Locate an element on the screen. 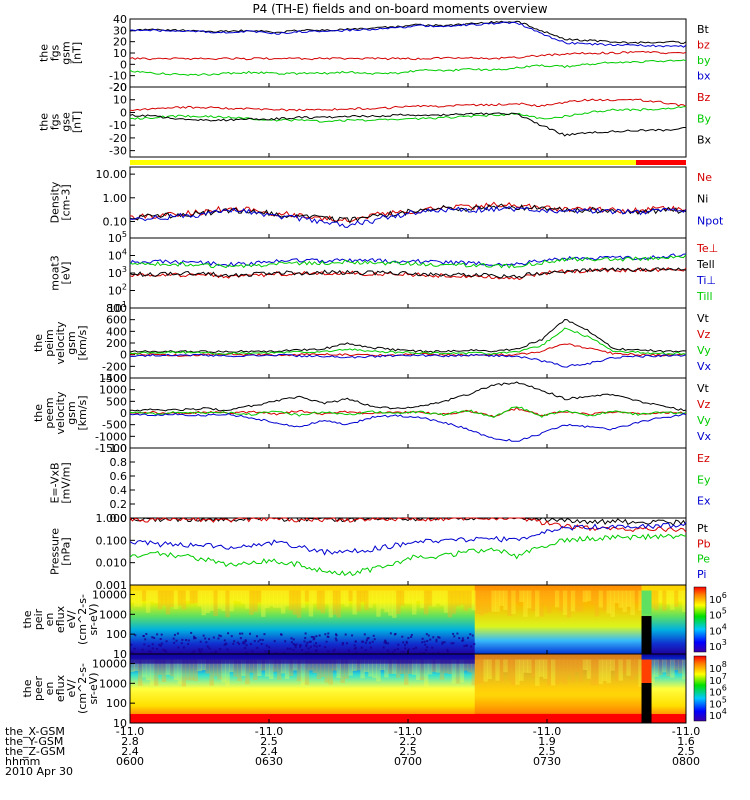 This screenshot has width=750, height=800. y-tick-label: 0 is located at coordinates (123, 64).